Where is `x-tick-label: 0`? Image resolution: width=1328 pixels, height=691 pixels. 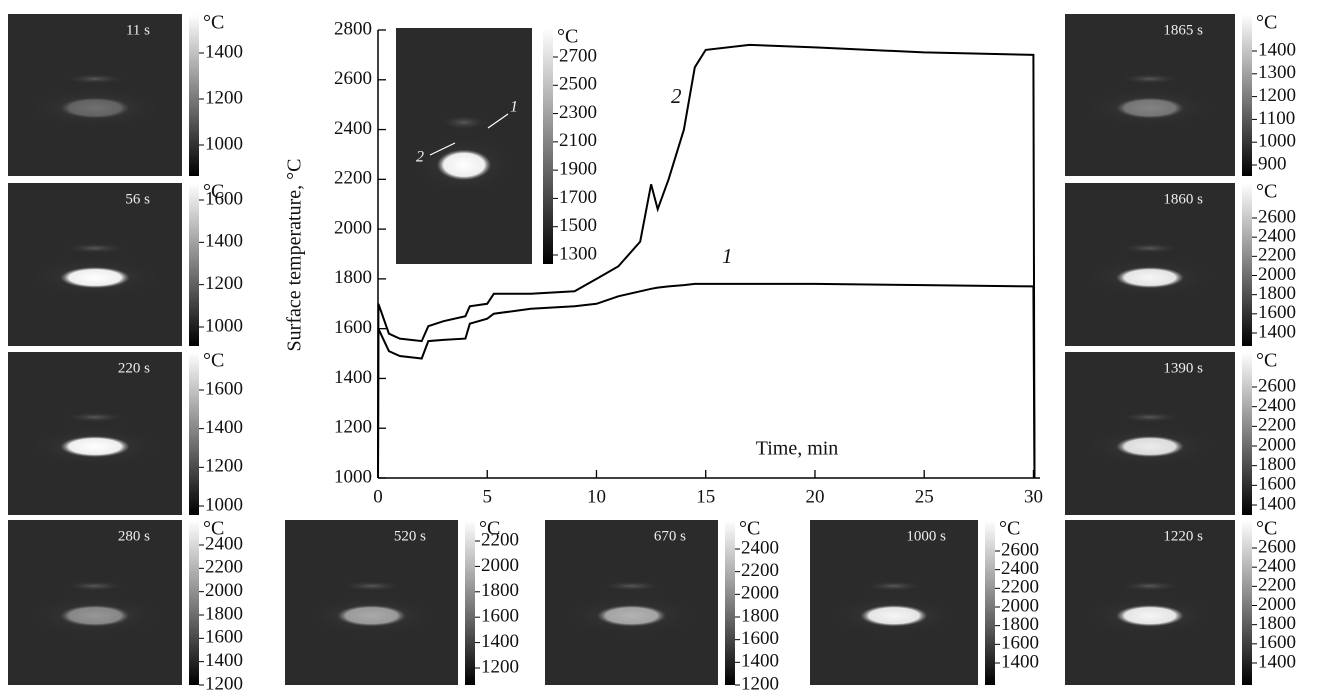 x-tick-label: 0 is located at coordinates (378, 496).